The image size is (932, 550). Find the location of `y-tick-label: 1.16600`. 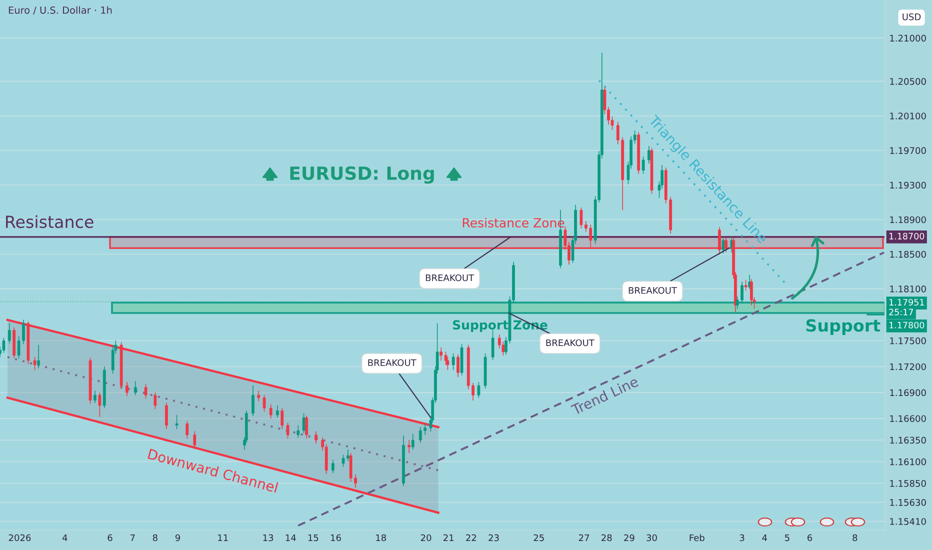

y-tick-label: 1.16600 is located at coordinates (908, 418).